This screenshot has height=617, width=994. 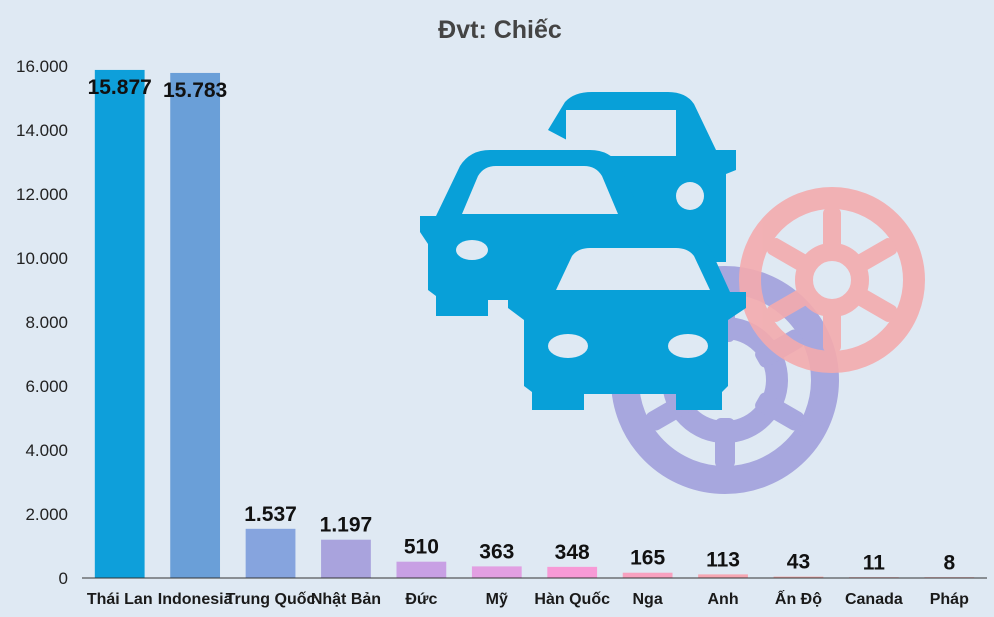 I want to click on data-label: 1.197, so click(x=346, y=525).